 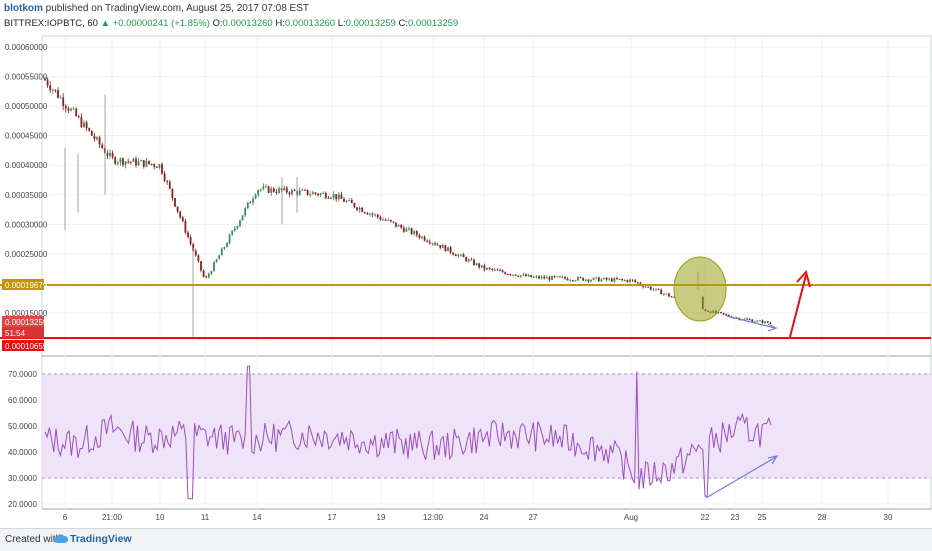 I want to click on price-target-arrow, so click(x=800, y=303).